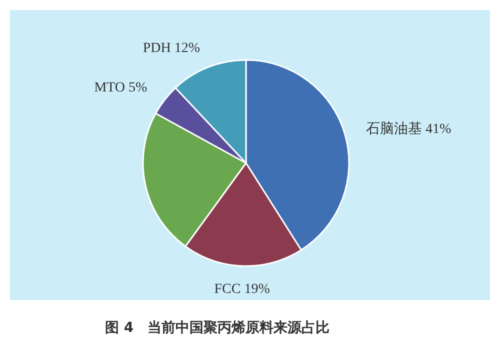 The width and height of the screenshot is (500, 362). What do you see at coordinates (409, 129) in the screenshot?
I see `slice-label: 石脑油基 41%` at bounding box center [409, 129].